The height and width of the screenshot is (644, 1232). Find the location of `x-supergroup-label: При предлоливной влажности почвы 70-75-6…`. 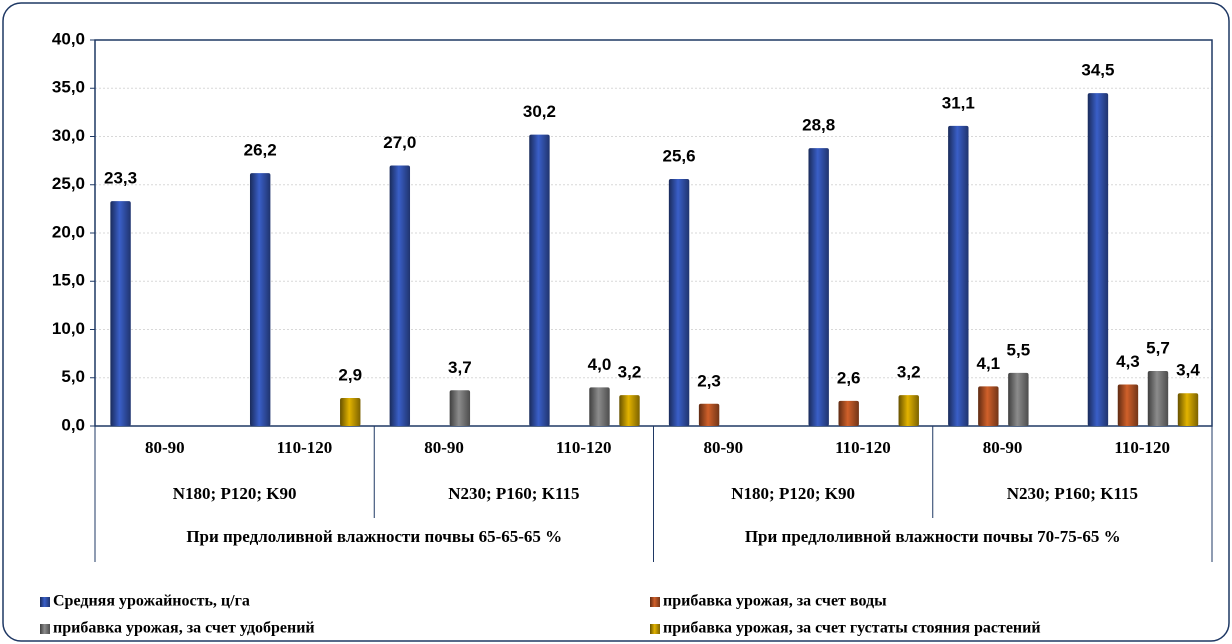

x-supergroup-label: При предлоливной влажности почвы 70-75-6… is located at coordinates (933, 536).